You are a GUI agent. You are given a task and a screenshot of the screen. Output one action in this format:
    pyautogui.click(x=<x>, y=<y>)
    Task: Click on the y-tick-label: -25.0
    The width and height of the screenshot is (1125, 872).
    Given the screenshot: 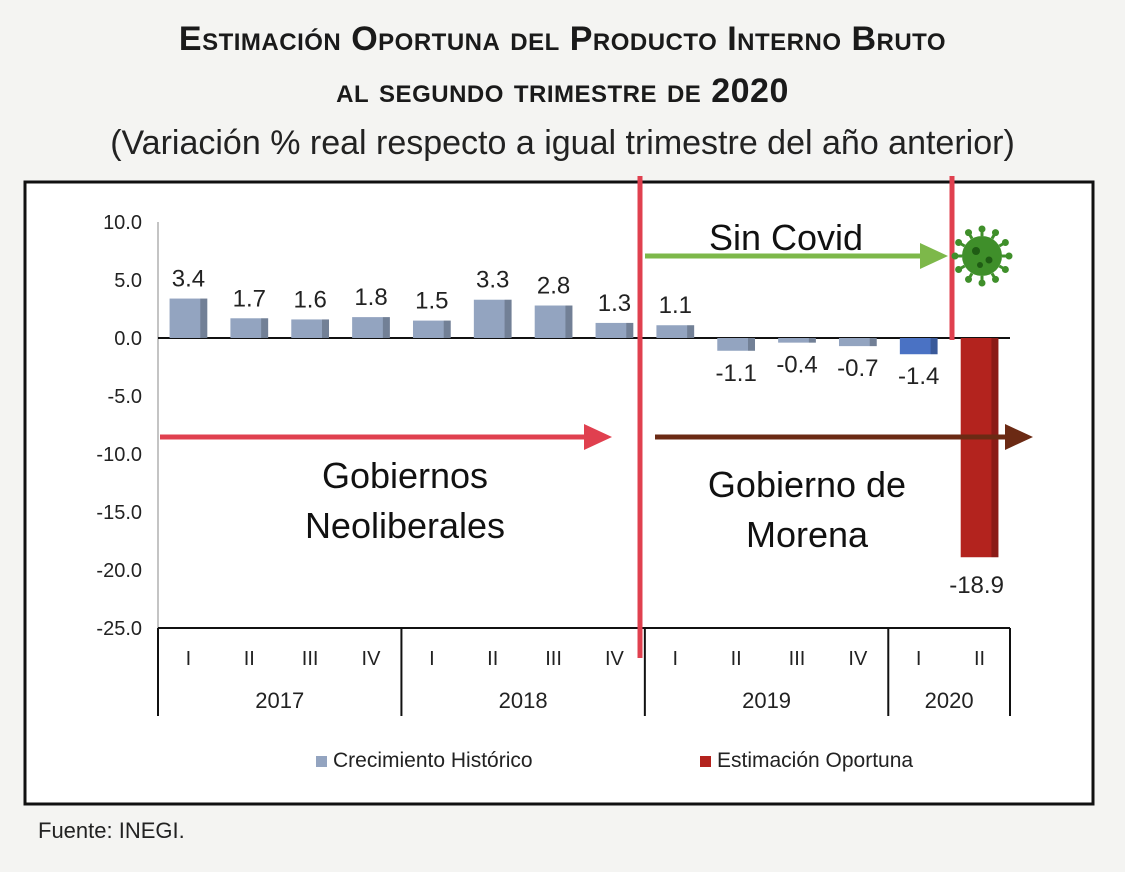 What is the action you would take?
    pyautogui.click(x=119, y=629)
    